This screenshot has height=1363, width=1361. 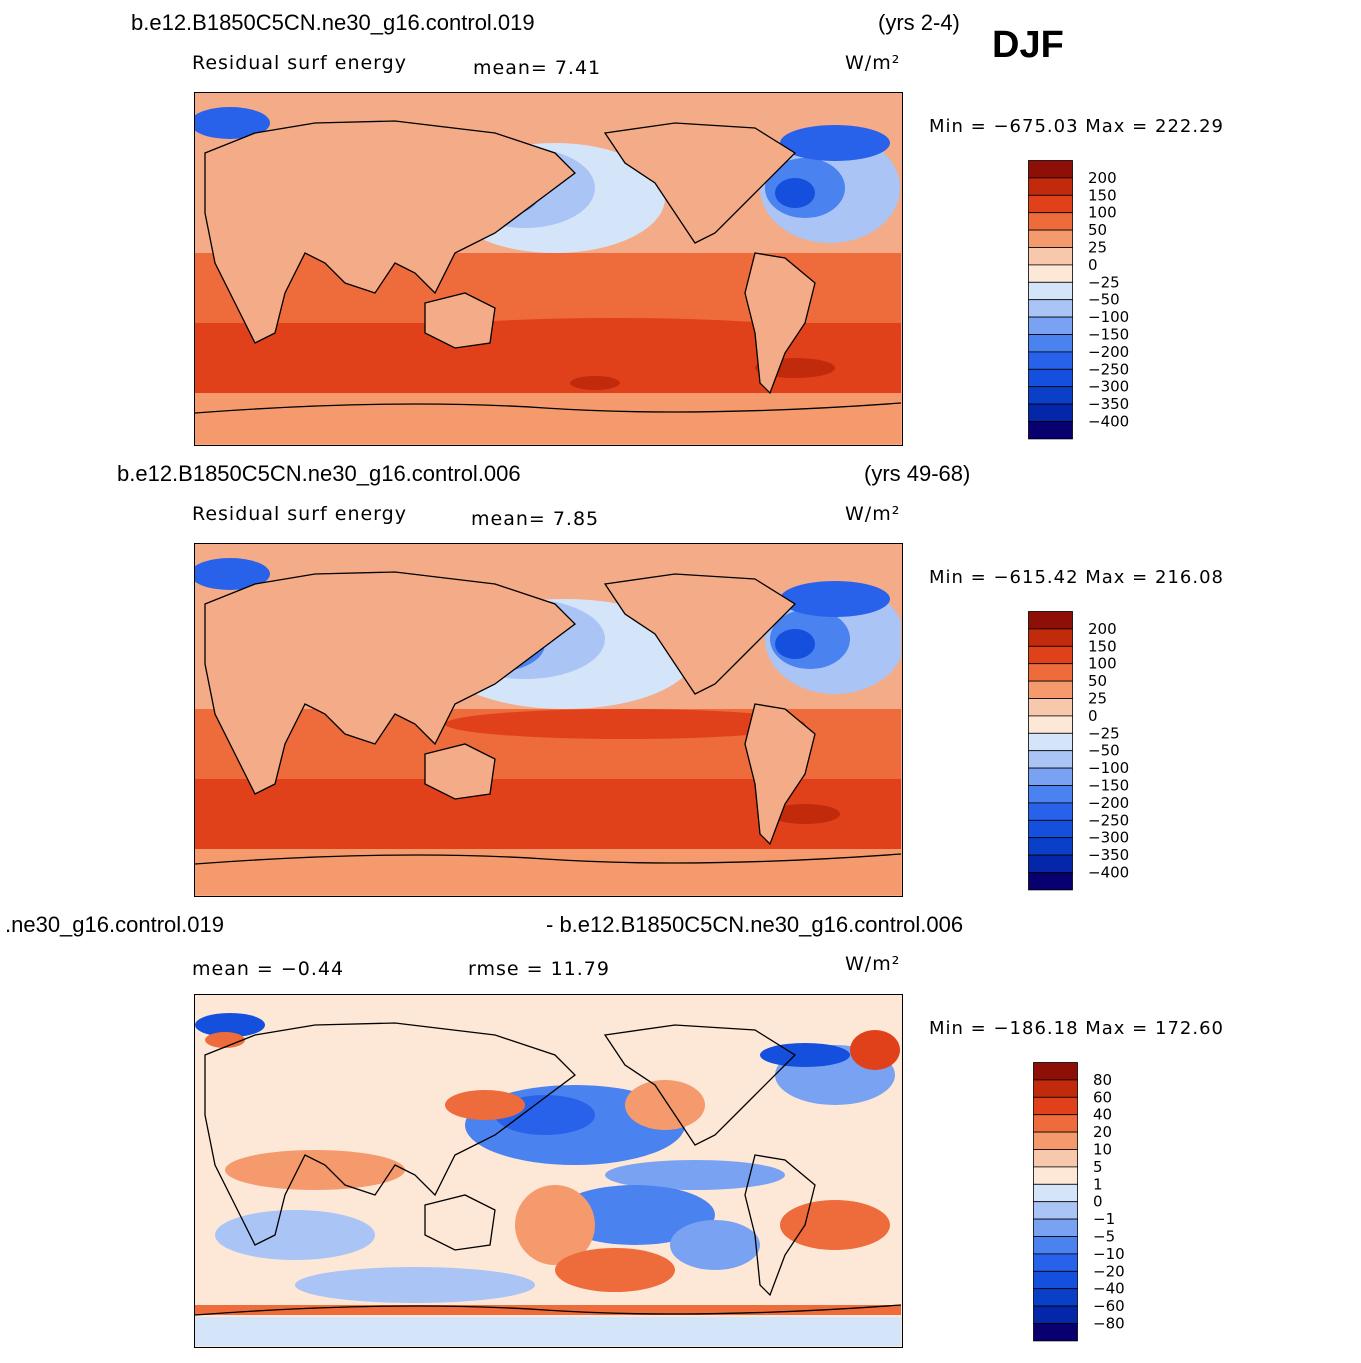 I want to click on panel2-map, so click(x=548, y=720).